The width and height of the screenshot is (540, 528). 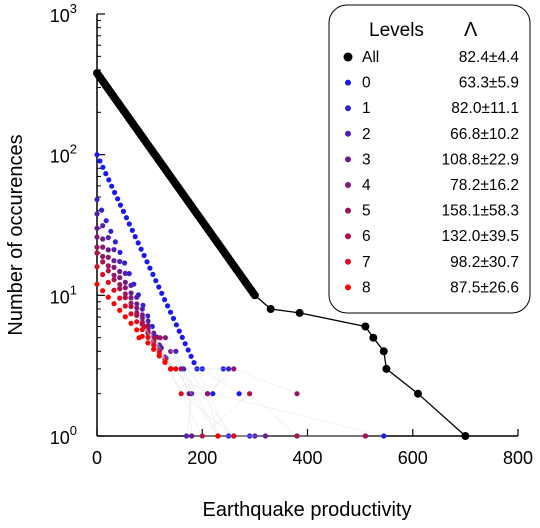 I want to click on x-tick-label: 0, so click(x=97, y=458).